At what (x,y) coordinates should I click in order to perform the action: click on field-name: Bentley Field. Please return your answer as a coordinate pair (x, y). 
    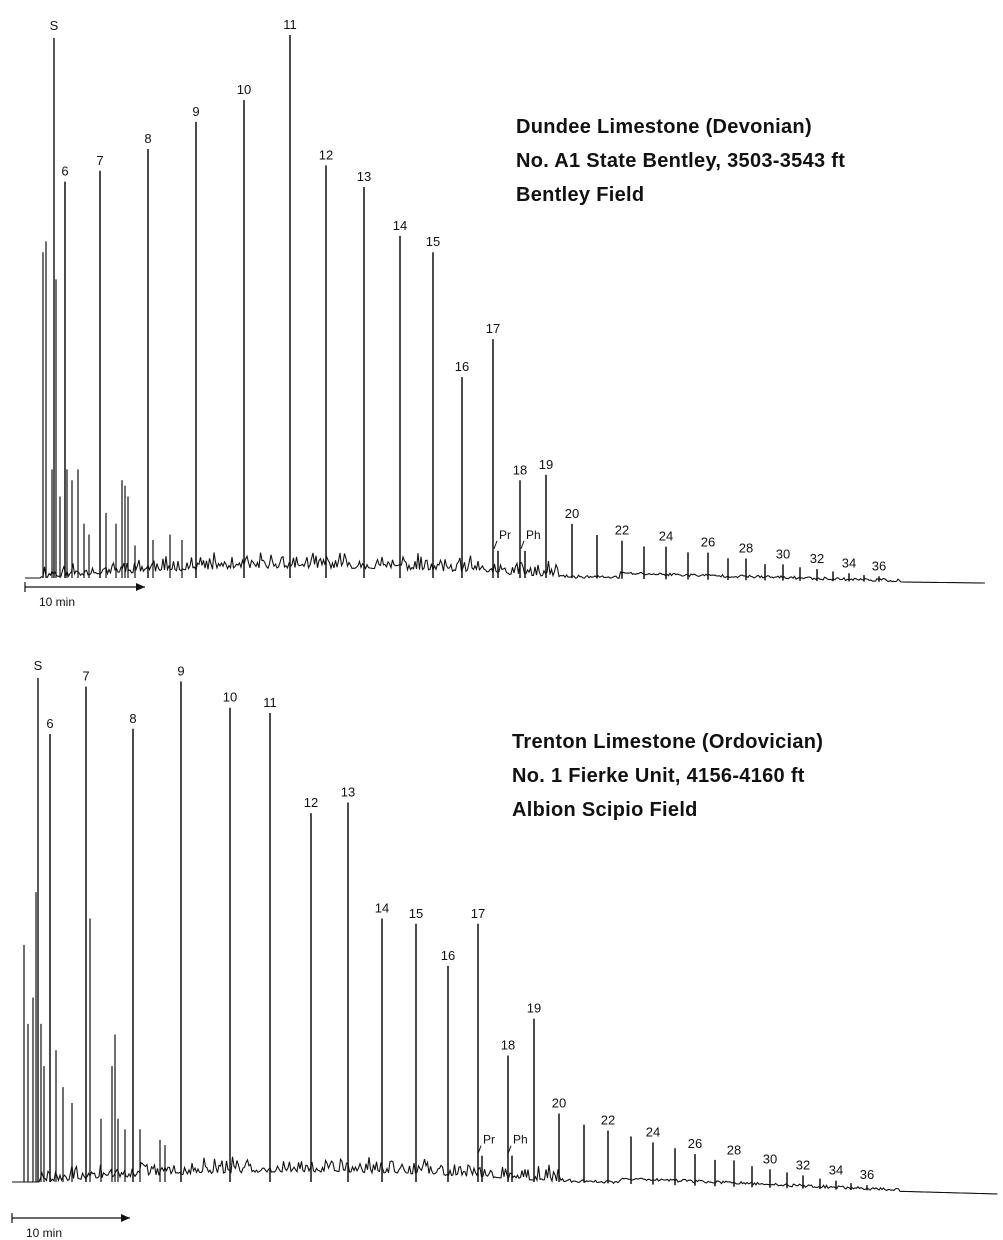
    Looking at the image, I should click on (580, 195).